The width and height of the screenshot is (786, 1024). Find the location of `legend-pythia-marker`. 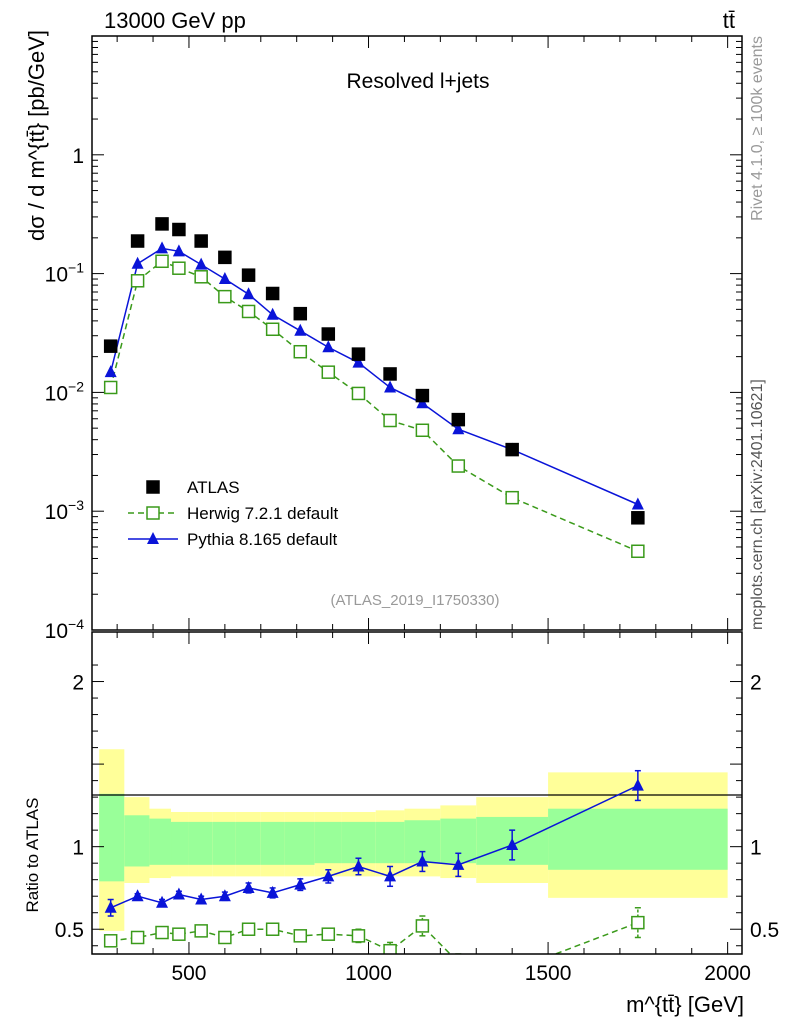

legend-pythia-marker is located at coordinates (153, 538).